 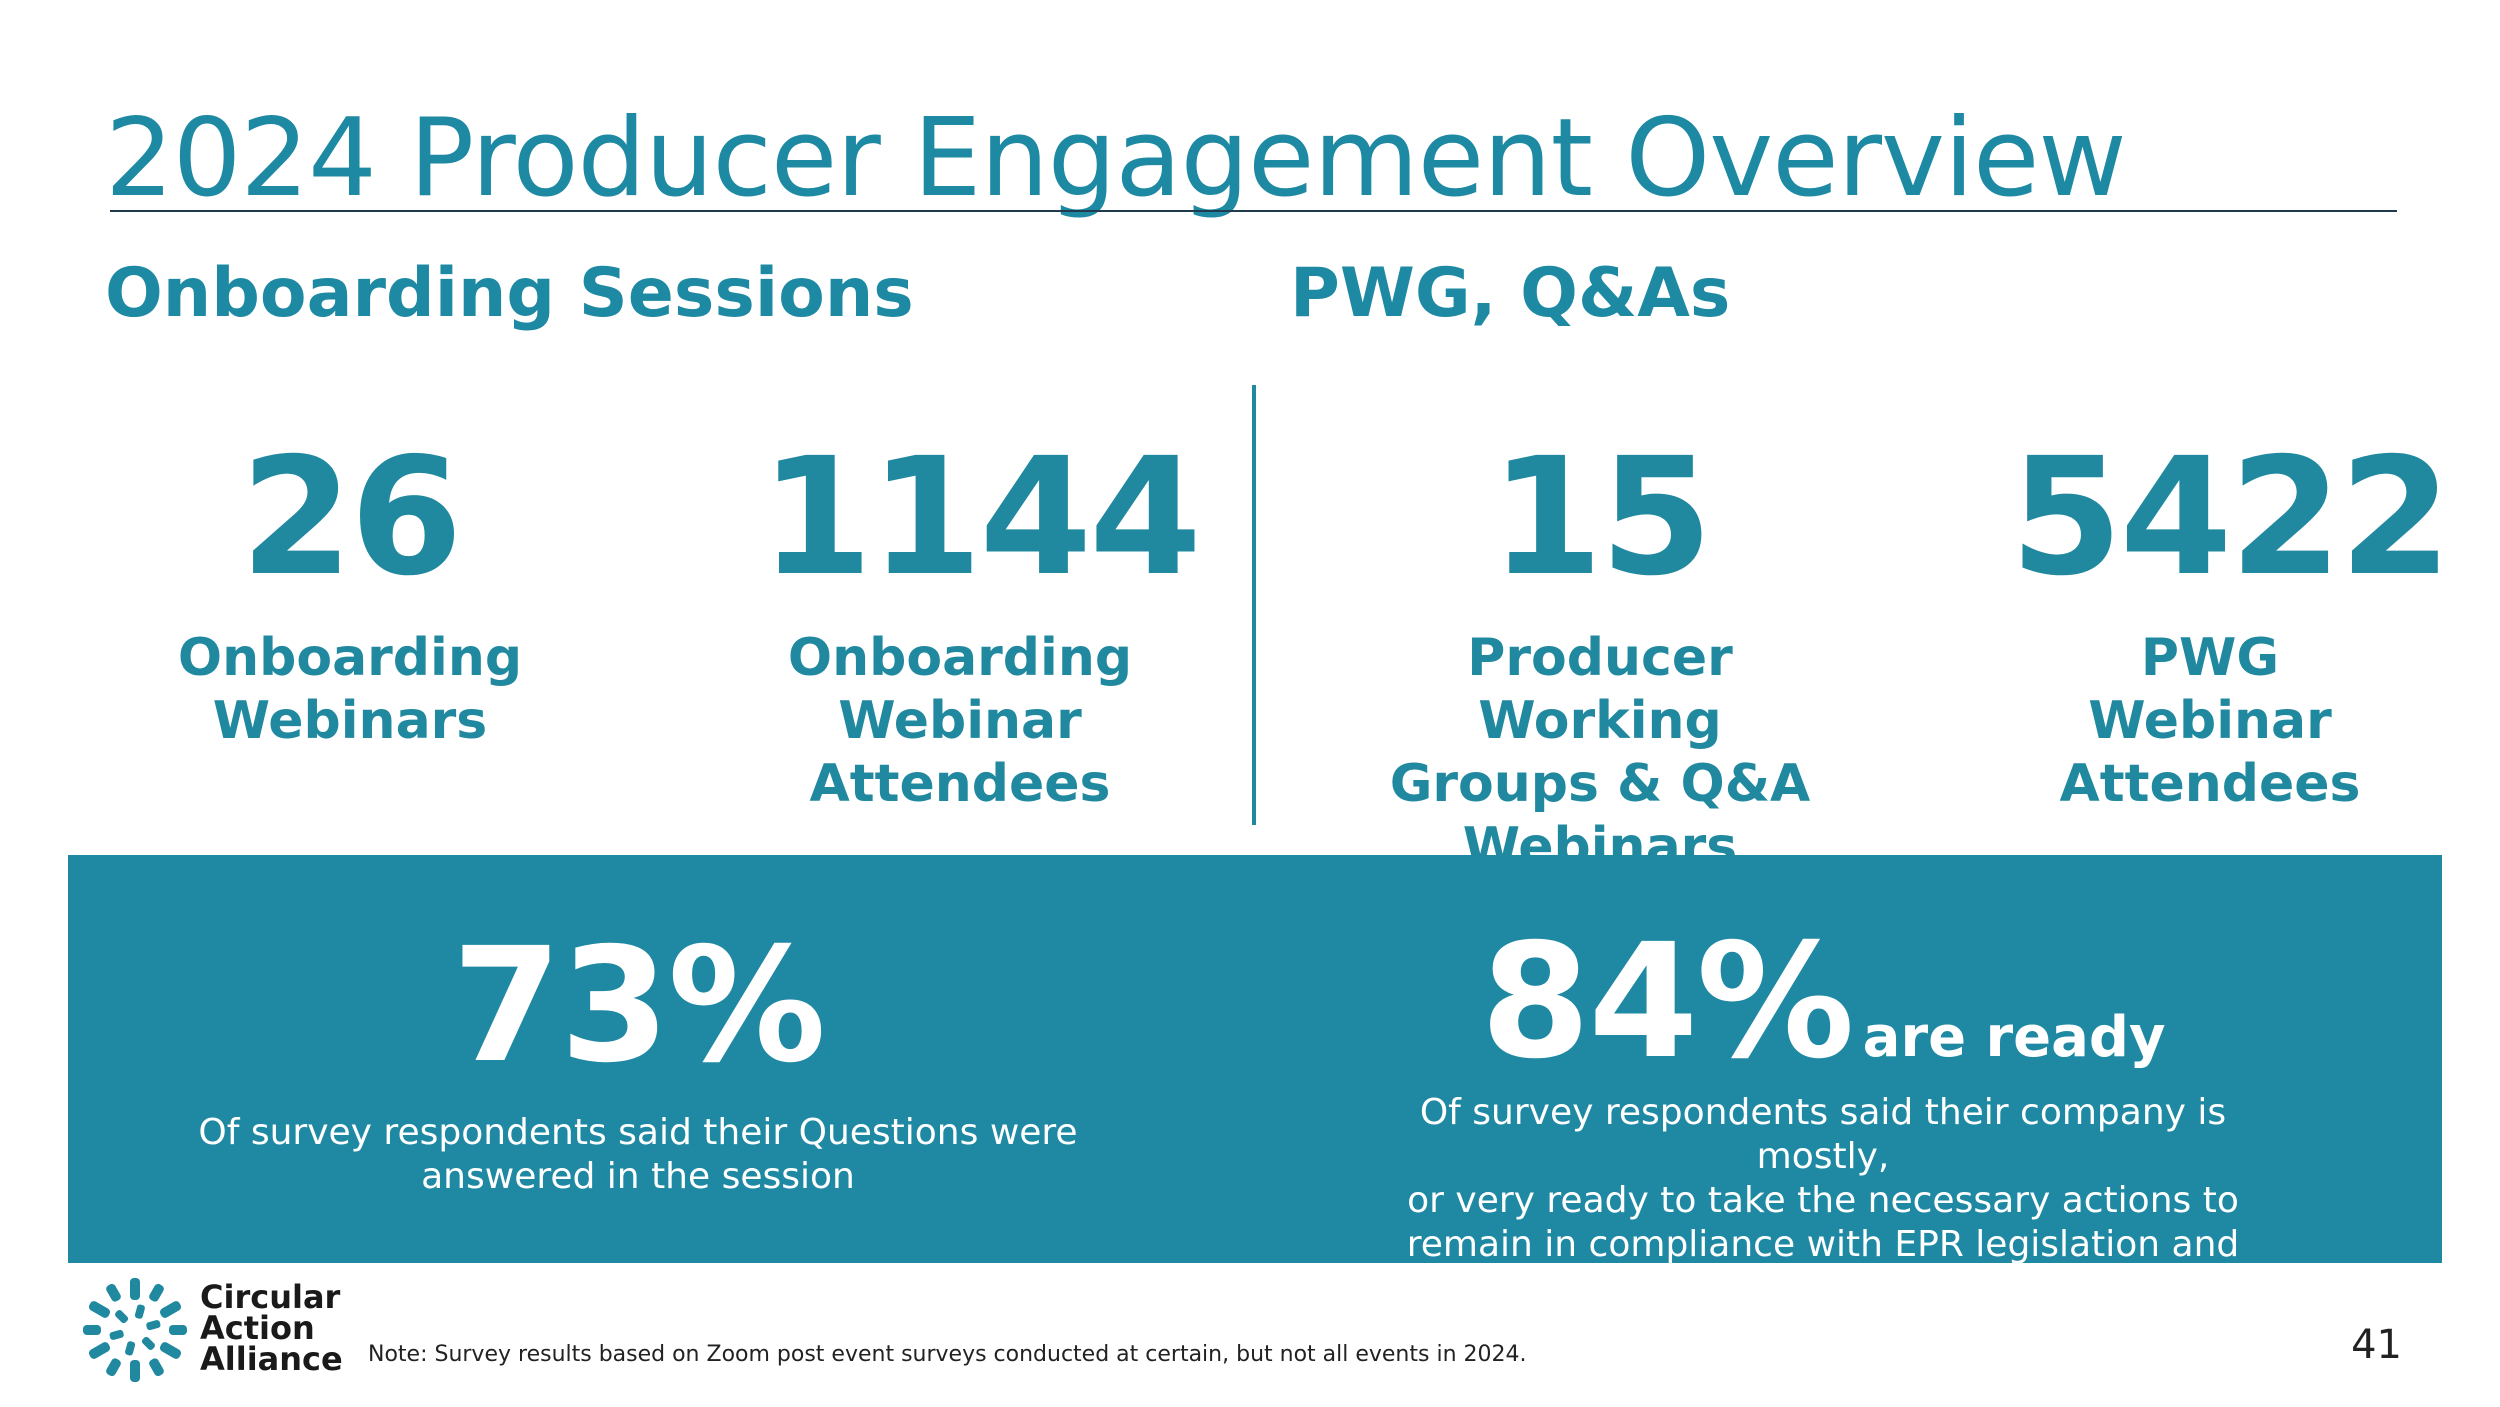 I want to click on stat-label-line: PWG, so click(x=2210, y=658).